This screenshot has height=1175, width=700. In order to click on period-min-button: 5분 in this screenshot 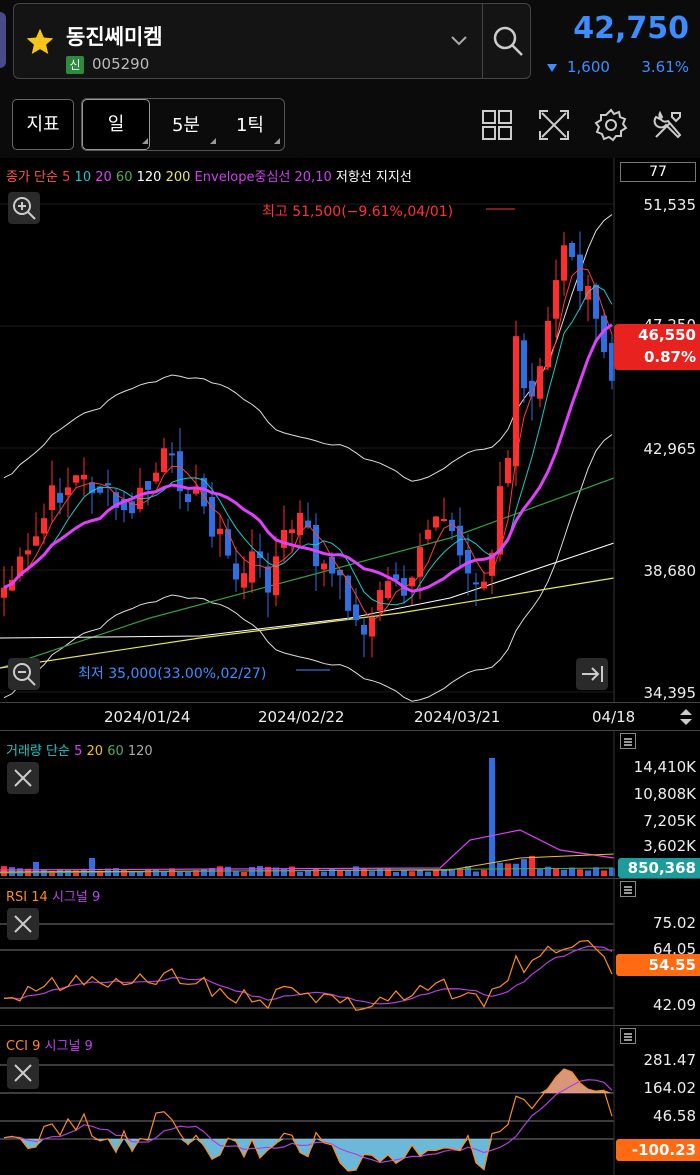, I will do `click(185, 125)`.